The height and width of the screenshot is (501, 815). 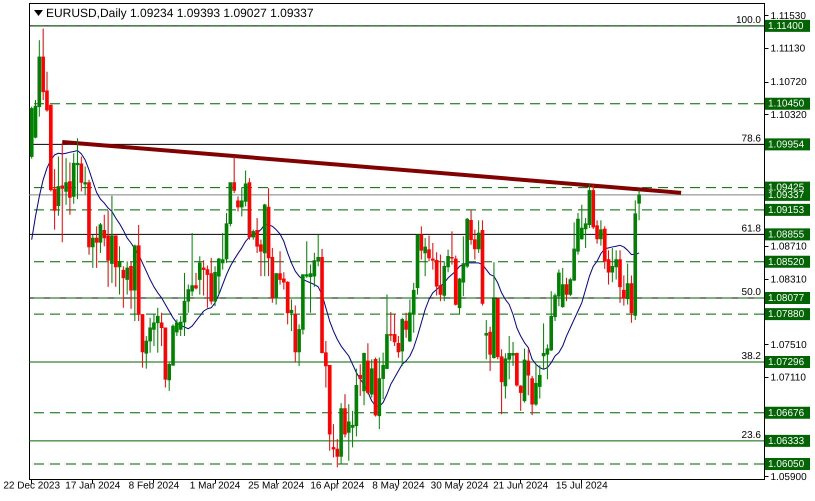 I want to click on y-tick-label: 1.05900, so click(x=789, y=477).